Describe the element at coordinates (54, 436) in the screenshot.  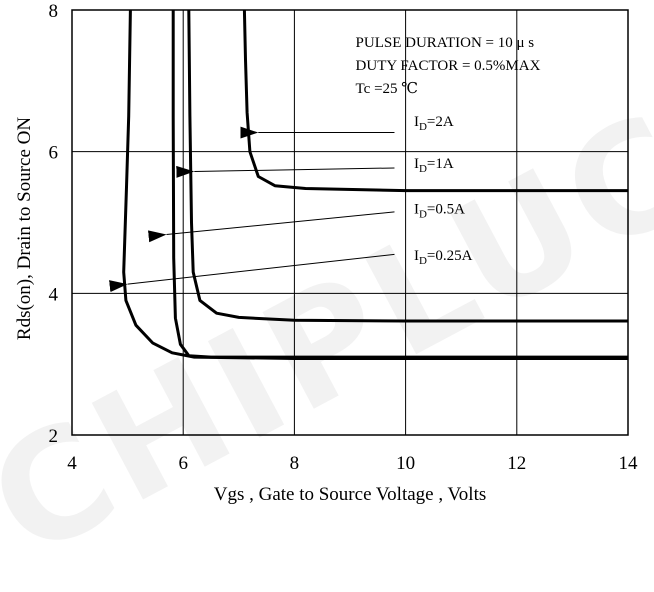
I see `y-tick-label: 2` at that location.